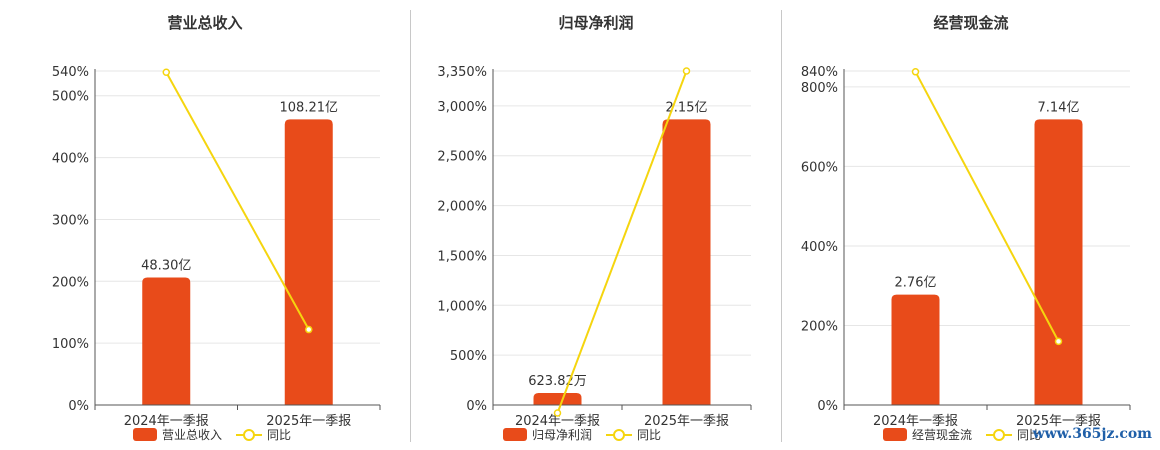 Image resolution: width=1160 pixels, height=450 pixels. I want to click on y-tick-label: 1,000%, so click(462, 306).